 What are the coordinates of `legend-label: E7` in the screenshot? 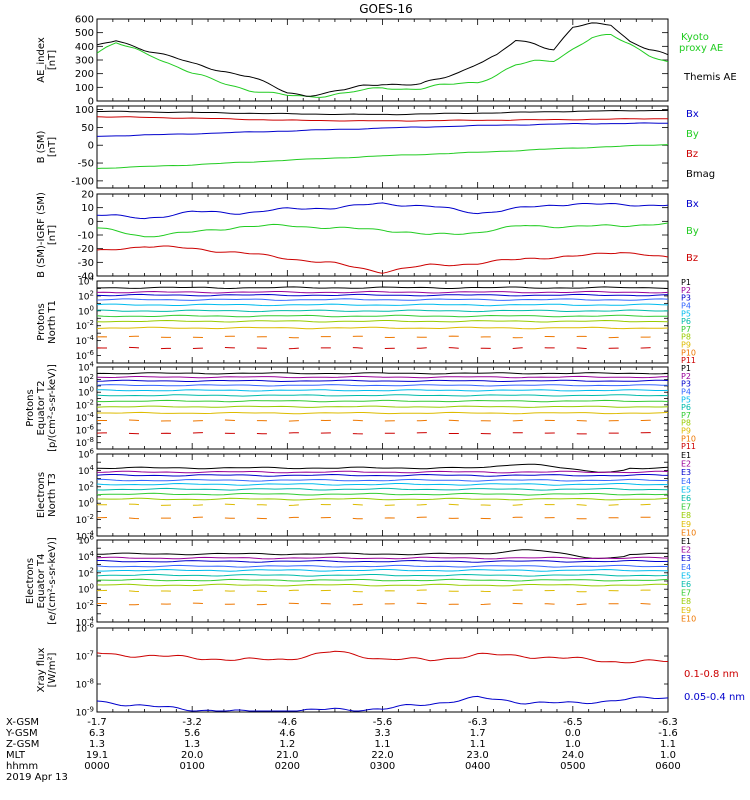 It's located at (686, 593).